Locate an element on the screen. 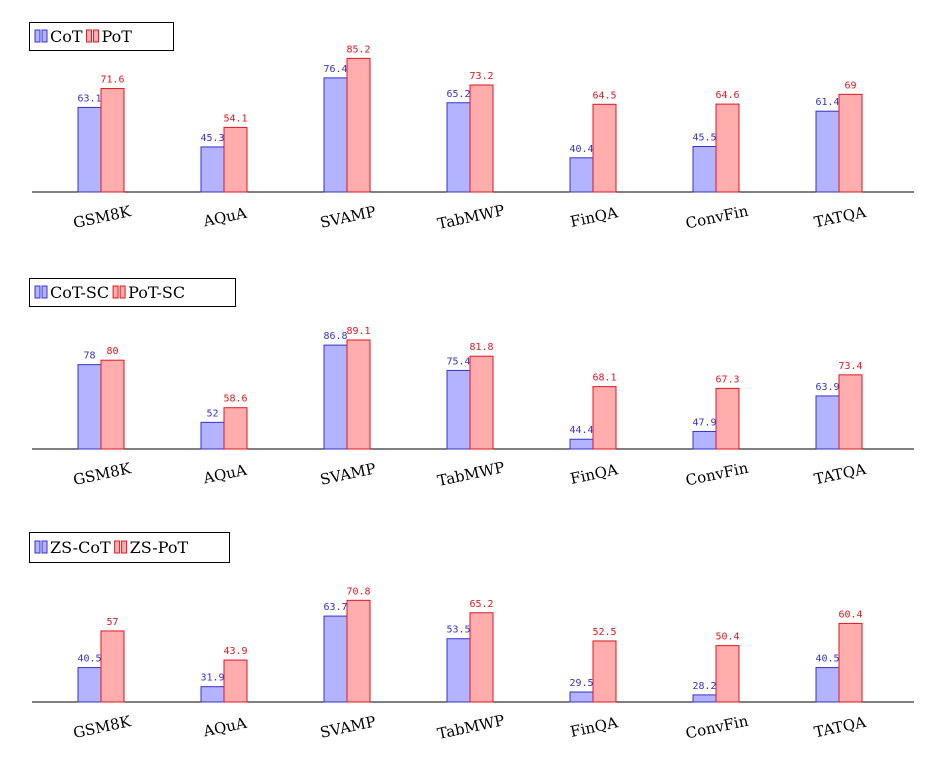  bar-pot-sc-tatqa is located at coordinates (850, 412).